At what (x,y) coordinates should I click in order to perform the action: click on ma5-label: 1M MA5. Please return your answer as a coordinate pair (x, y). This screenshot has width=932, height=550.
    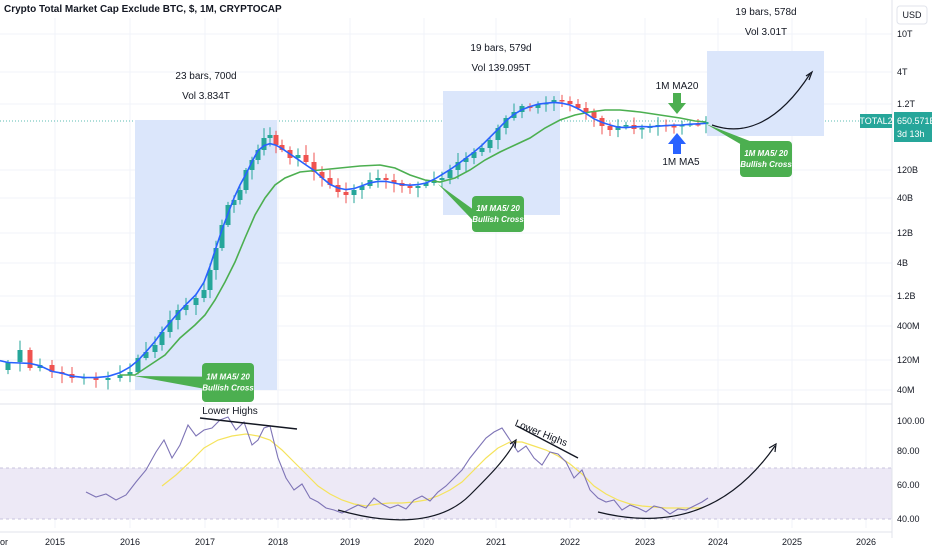
    Looking at the image, I should click on (681, 162).